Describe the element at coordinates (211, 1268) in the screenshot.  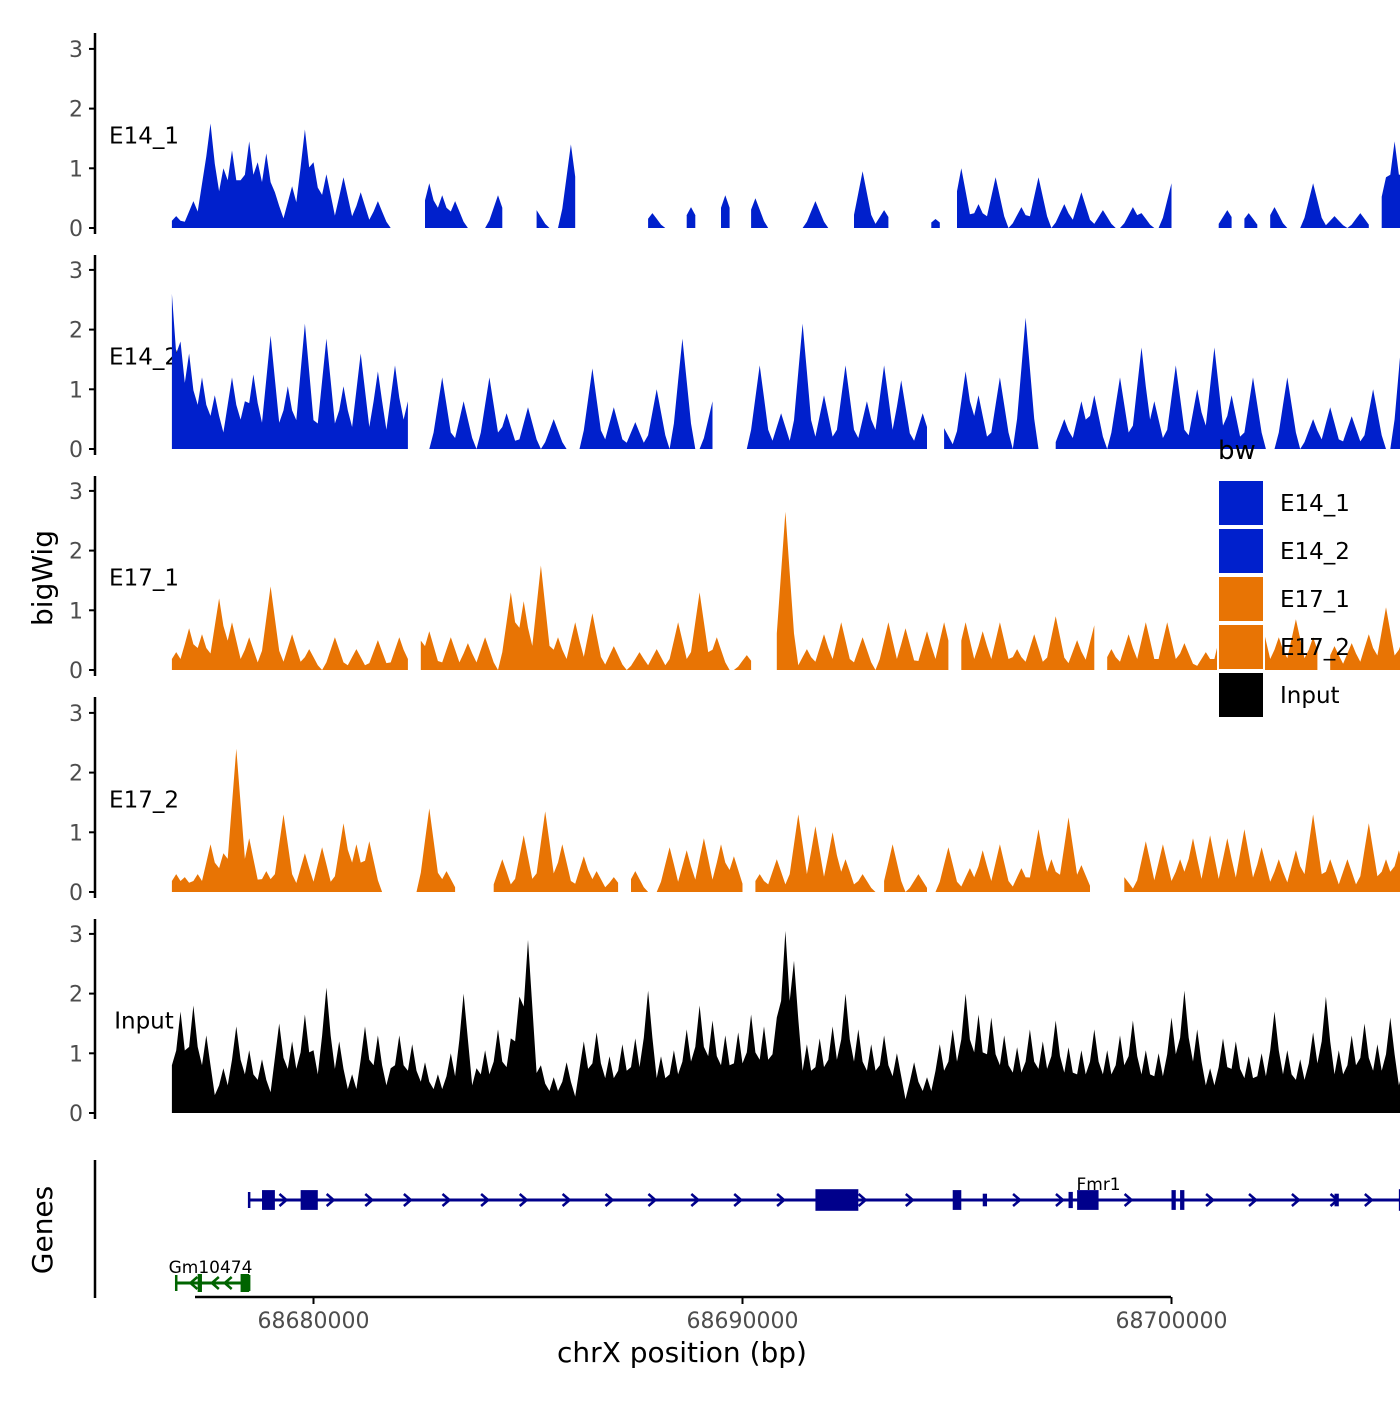
I see `gene-label: Gm10474` at that location.